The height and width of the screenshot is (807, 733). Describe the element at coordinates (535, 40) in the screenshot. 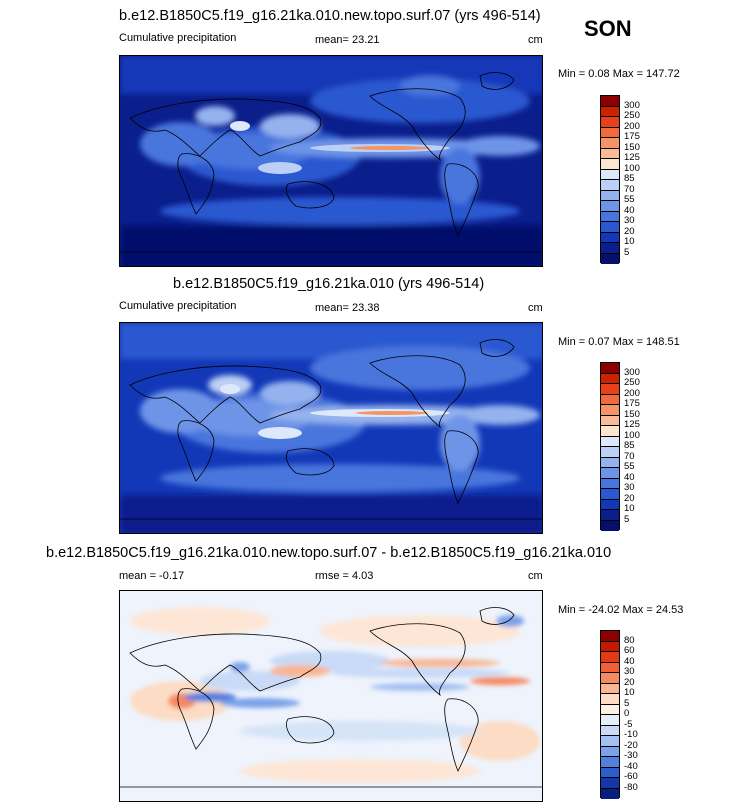

I see `panel-1-units-label: cm` at that location.